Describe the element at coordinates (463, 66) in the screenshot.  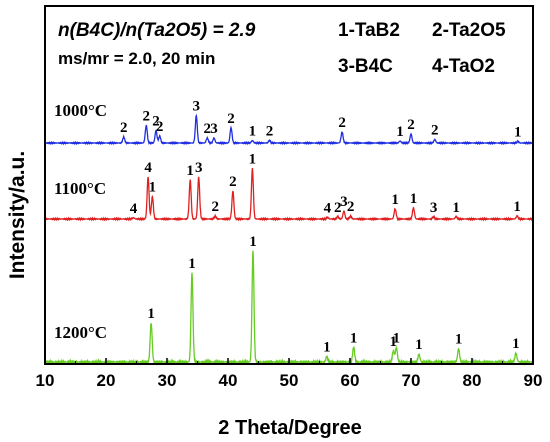
I see `legend-entry-tao2: 4-TaO2` at that location.